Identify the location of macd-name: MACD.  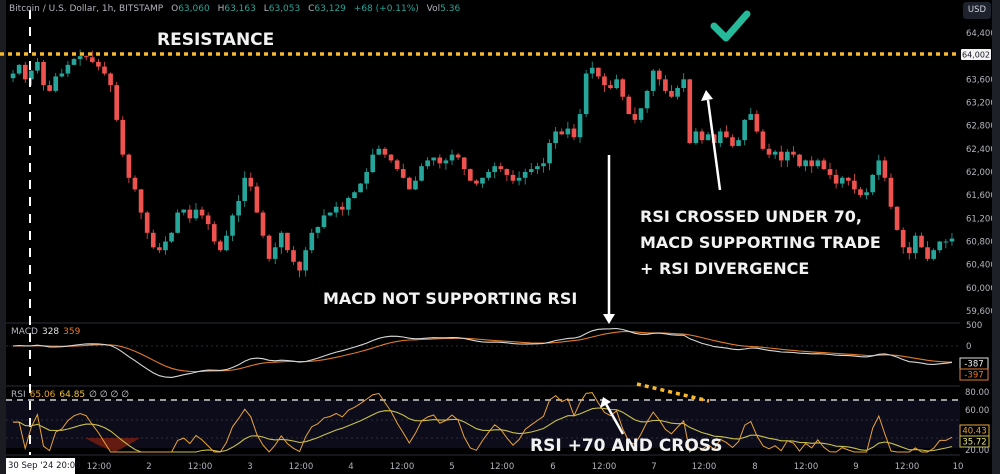
(24, 332).